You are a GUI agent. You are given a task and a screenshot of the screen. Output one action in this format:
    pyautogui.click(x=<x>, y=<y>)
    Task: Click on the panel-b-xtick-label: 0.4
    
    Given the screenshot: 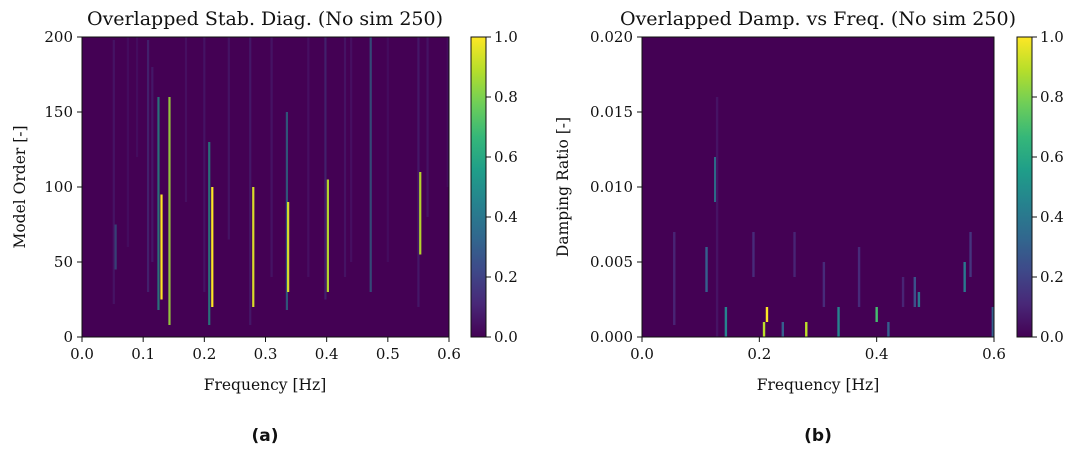 What is the action you would take?
    pyautogui.click(x=877, y=354)
    